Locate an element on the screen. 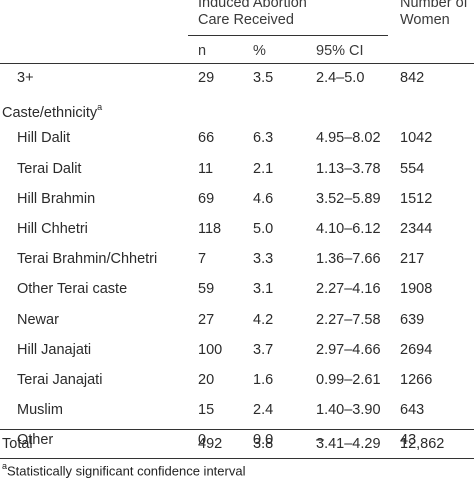 This screenshot has width=474, height=481. row-label: 3+ is located at coordinates (25, 78).